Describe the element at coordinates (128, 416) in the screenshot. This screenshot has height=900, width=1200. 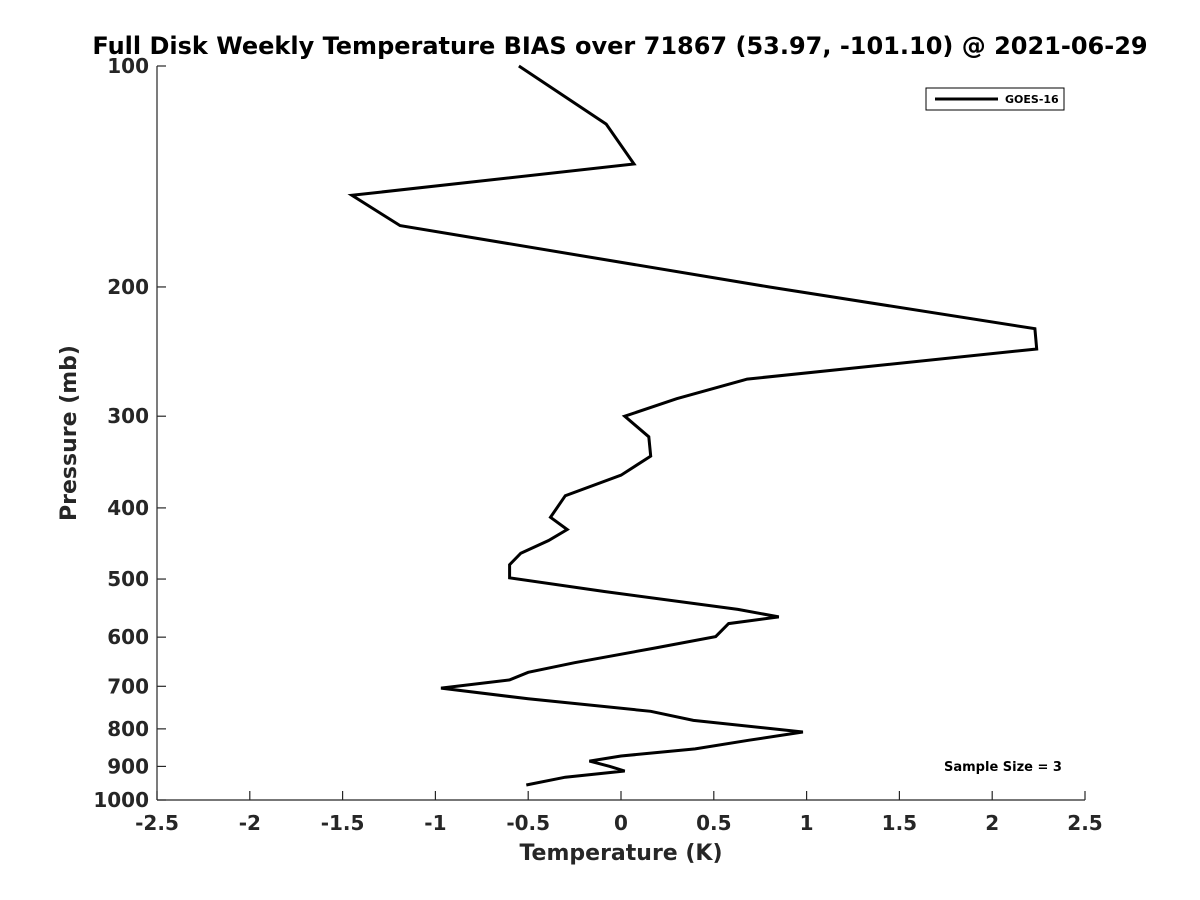
I see `y-tick-label: 300` at that location.